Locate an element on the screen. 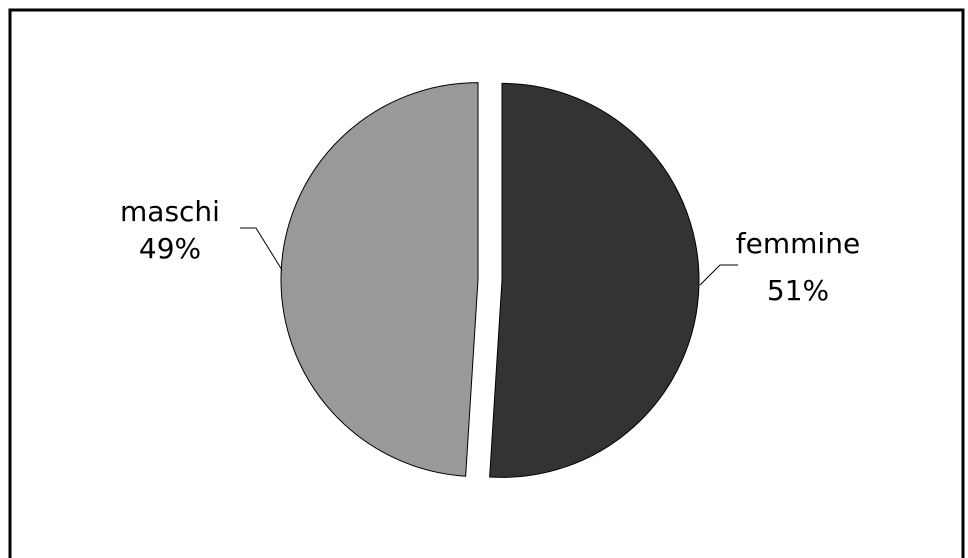  slice-label: maschi is located at coordinates (170, 211).